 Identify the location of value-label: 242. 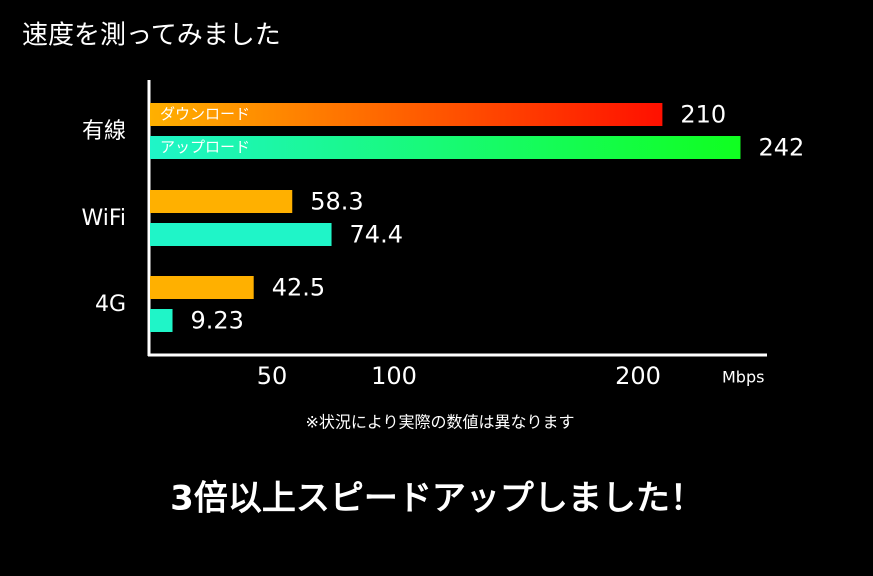
(781, 148).